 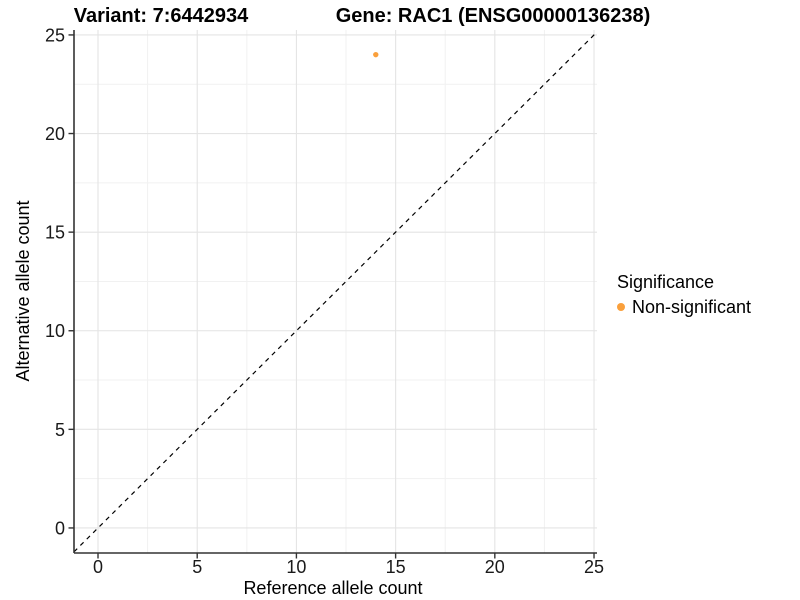 I want to click on y-tick-label: 25, so click(x=55, y=35).